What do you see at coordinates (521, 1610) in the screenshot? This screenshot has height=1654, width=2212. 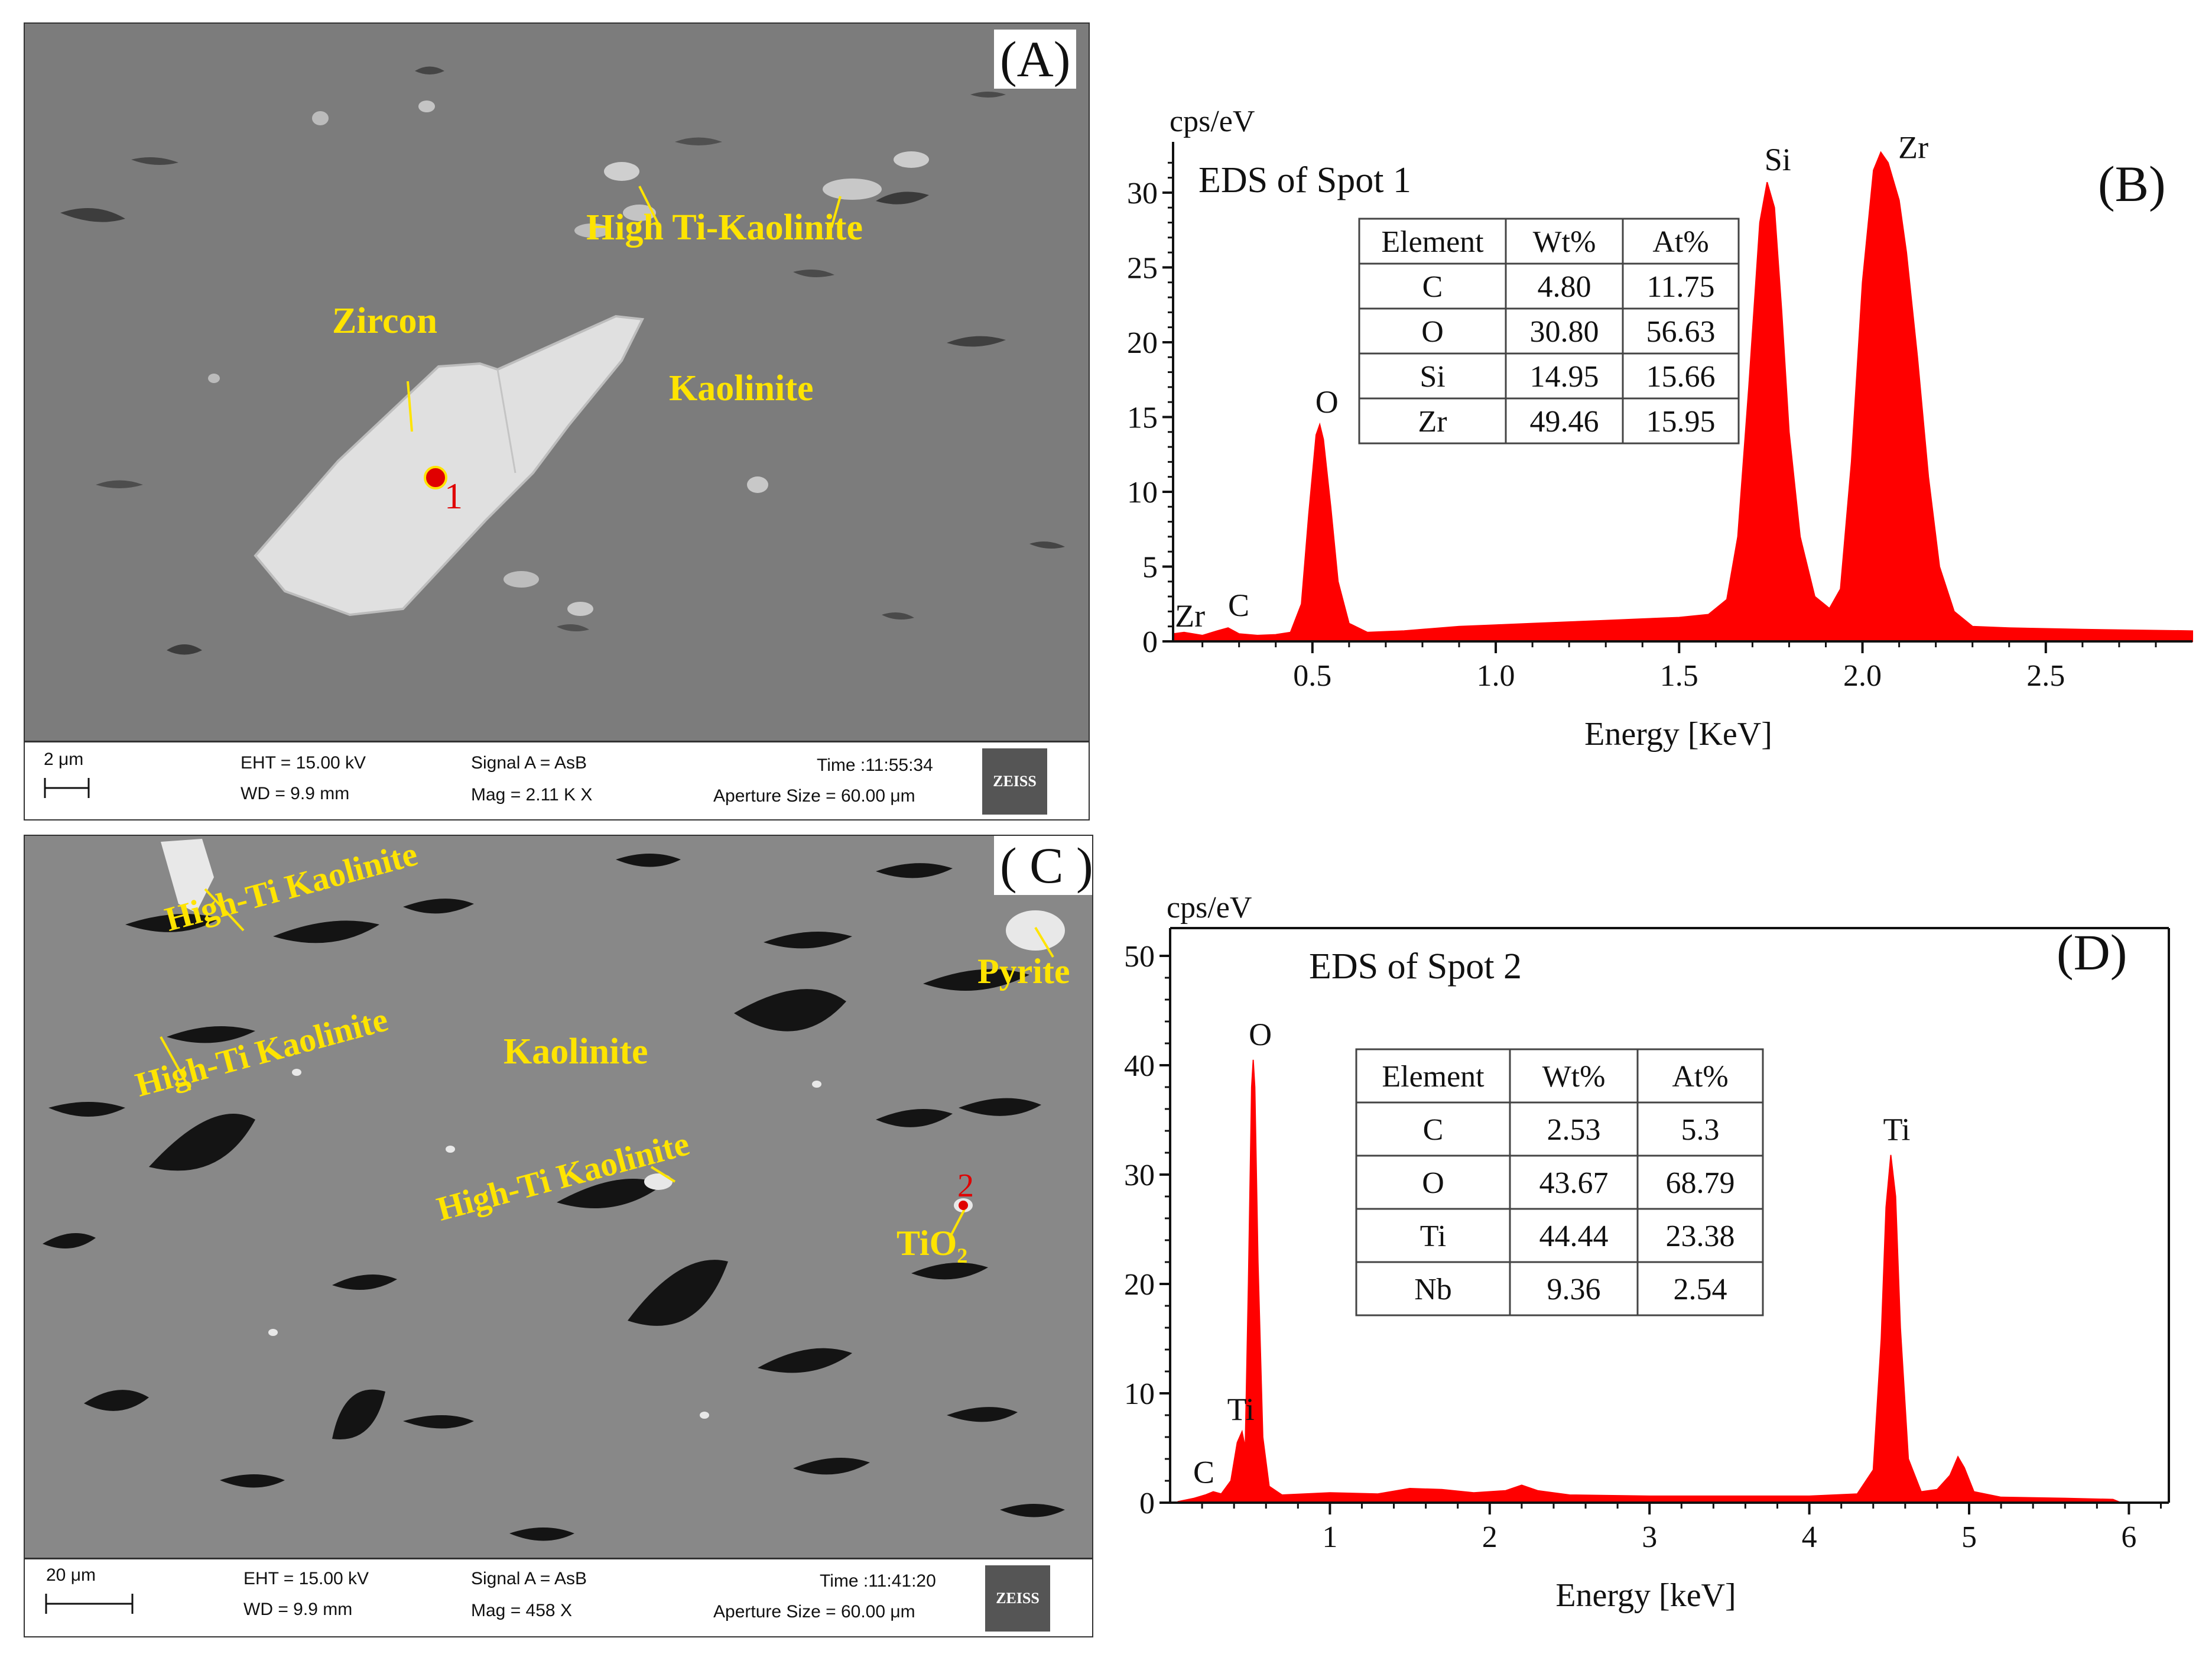 I see `mag-value: Mag = 458 X` at bounding box center [521, 1610].